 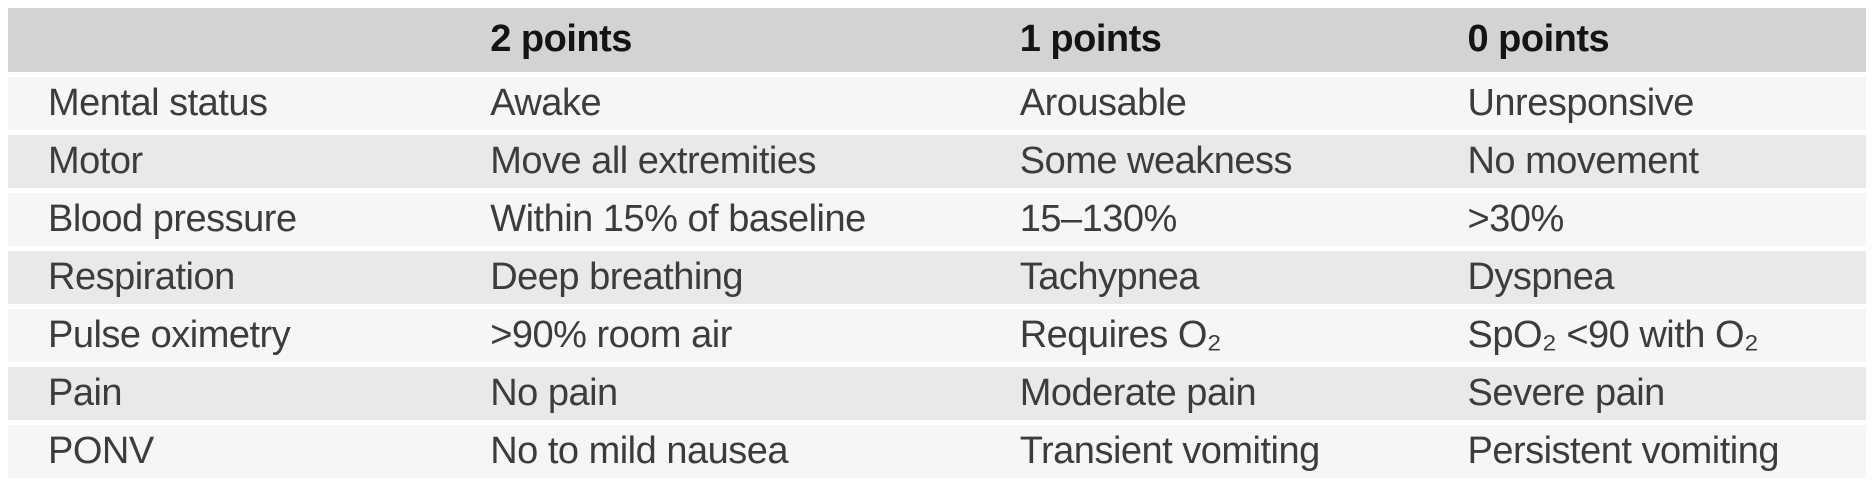 What do you see at coordinates (229, 219) in the screenshot?
I see `criterion-cell: Blood pressure` at bounding box center [229, 219].